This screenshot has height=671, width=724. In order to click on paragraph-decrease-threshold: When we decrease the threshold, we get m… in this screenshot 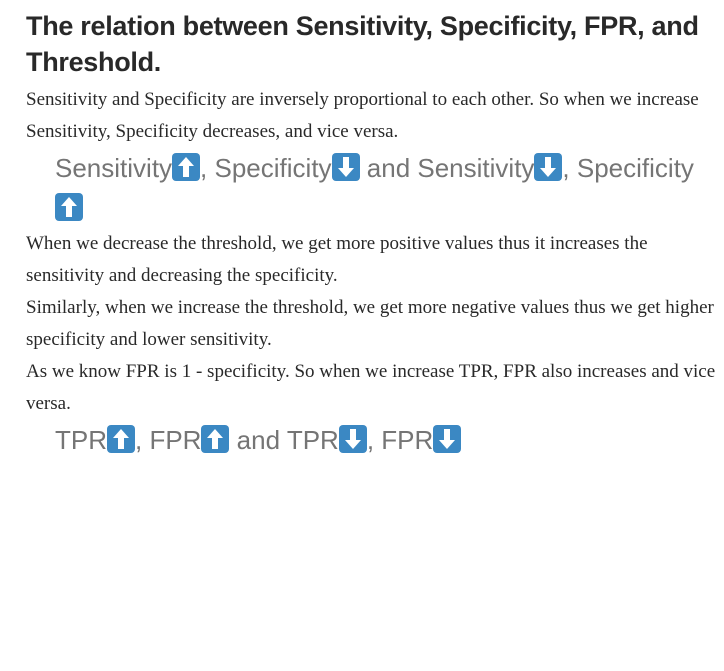, I will do `click(337, 259)`.